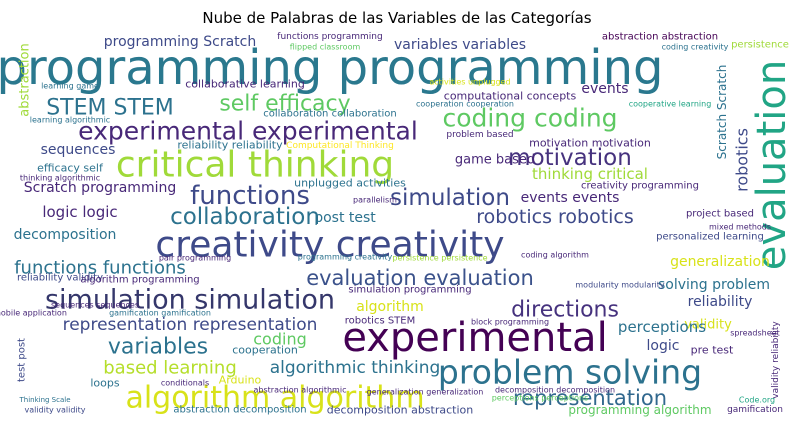 This screenshot has height=430, width=794. Describe the element at coordinates (754, 333) in the screenshot. I see `word: spreadsheet` at that location.